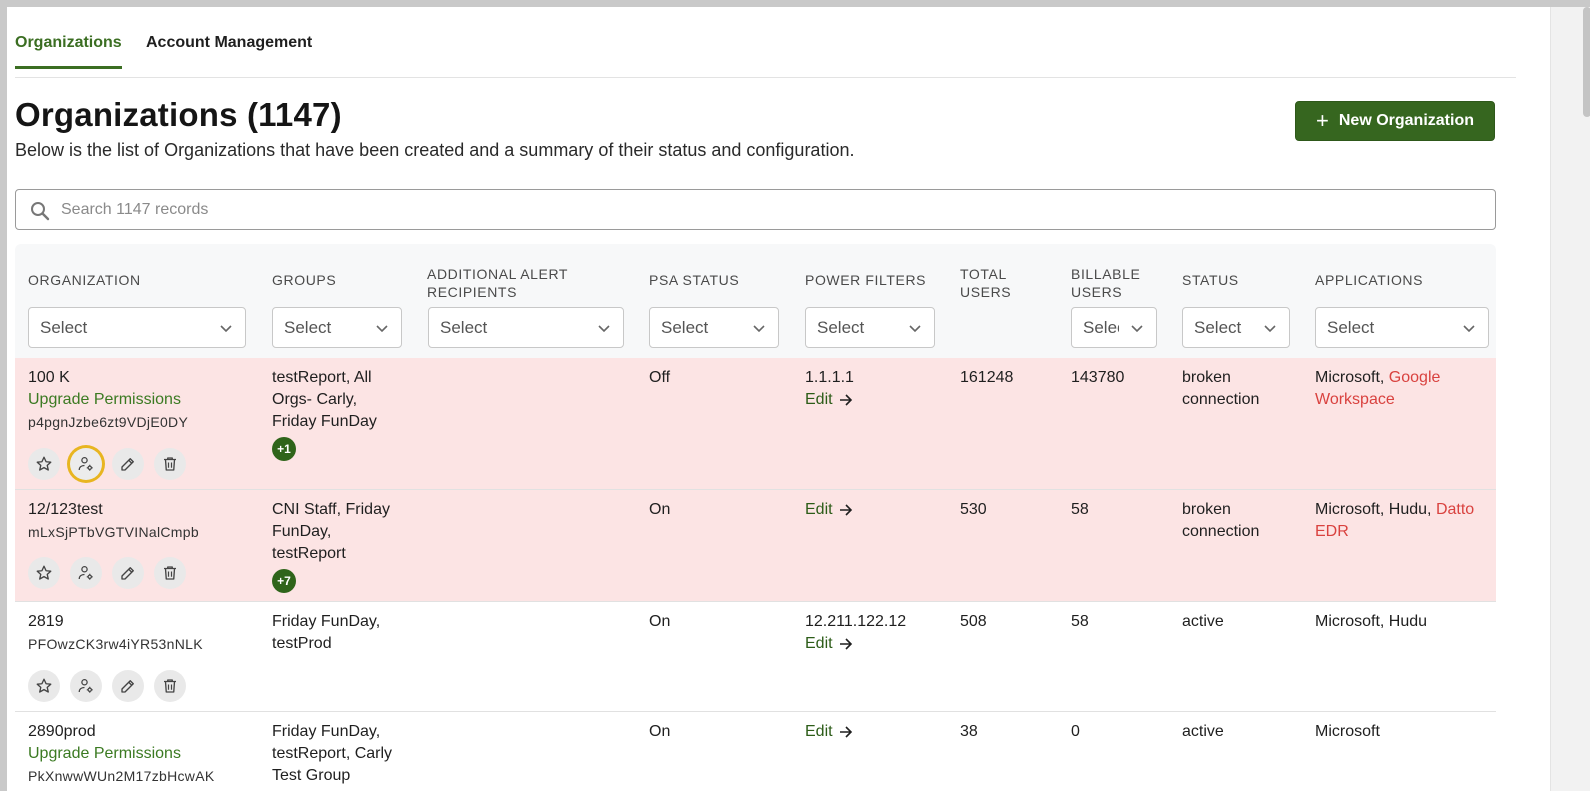 This screenshot has width=1590, height=791. What do you see at coordinates (1206, 509) in the screenshot?
I see `status-text: broken` at bounding box center [1206, 509].